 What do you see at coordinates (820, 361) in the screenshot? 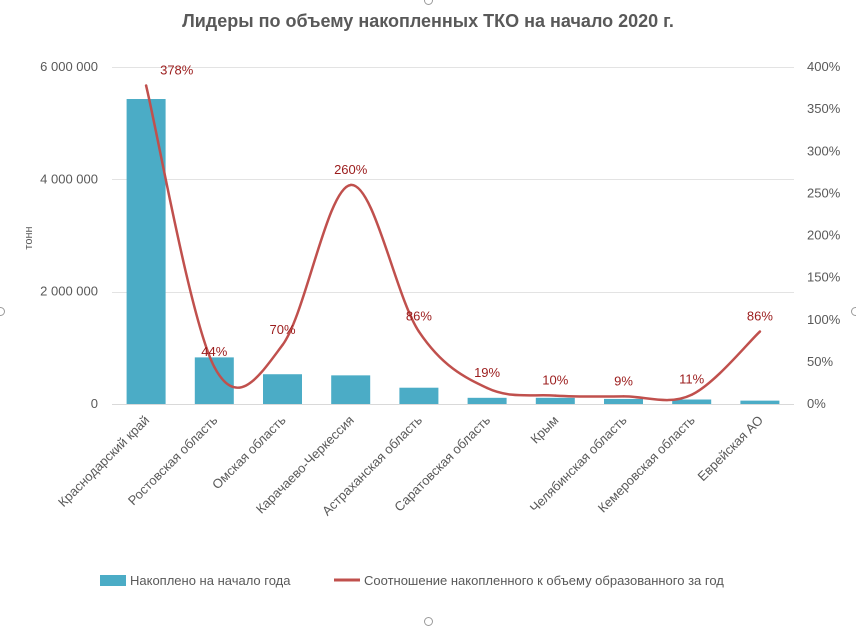
I see `right-tick-label: 50%` at bounding box center [820, 361].